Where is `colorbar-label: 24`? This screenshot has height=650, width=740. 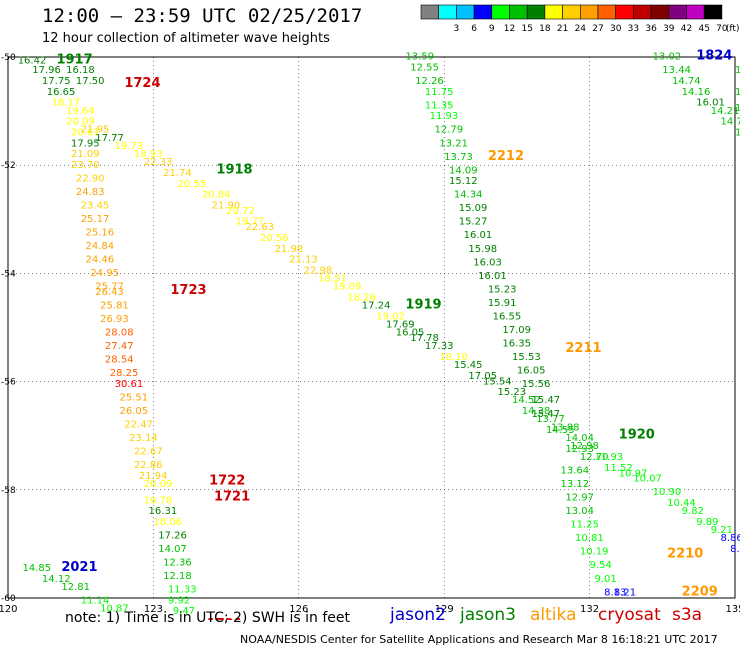 colorbar-label: 24 is located at coordinates (581, 29).